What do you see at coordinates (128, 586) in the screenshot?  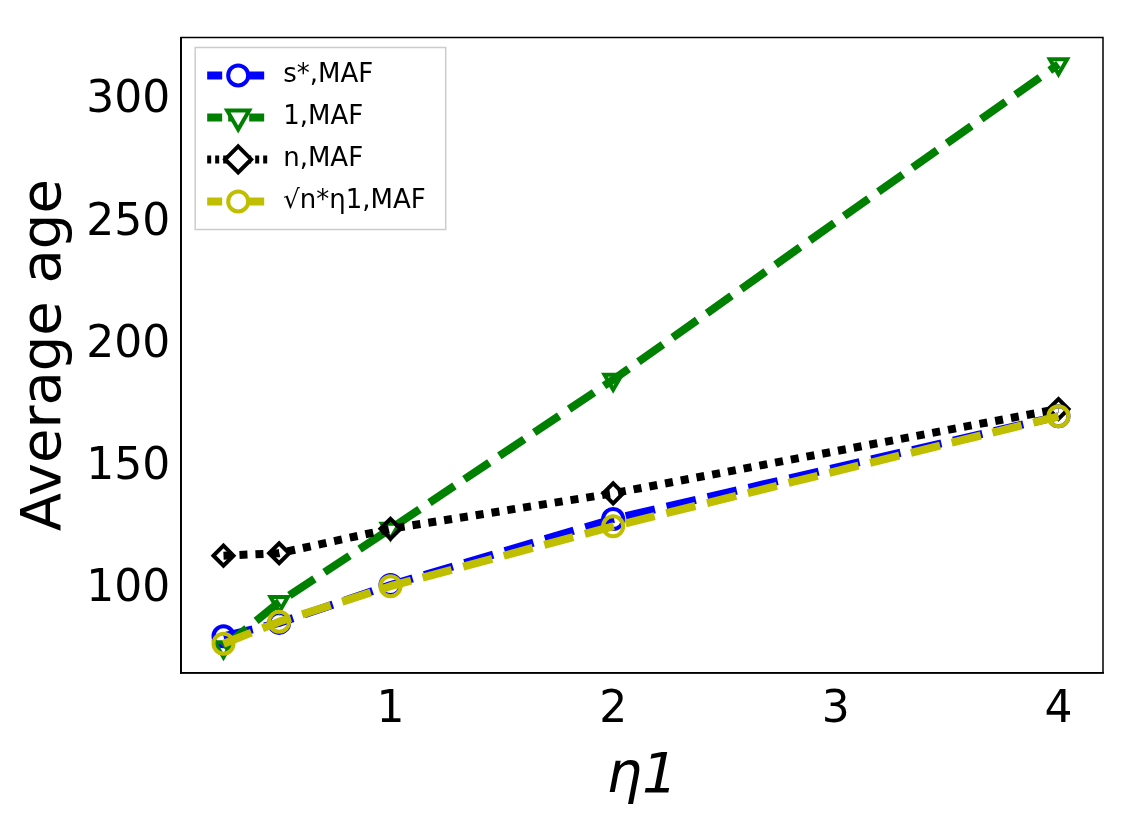 I see `y-tick-label: 100` at bounding box center [128, 586].